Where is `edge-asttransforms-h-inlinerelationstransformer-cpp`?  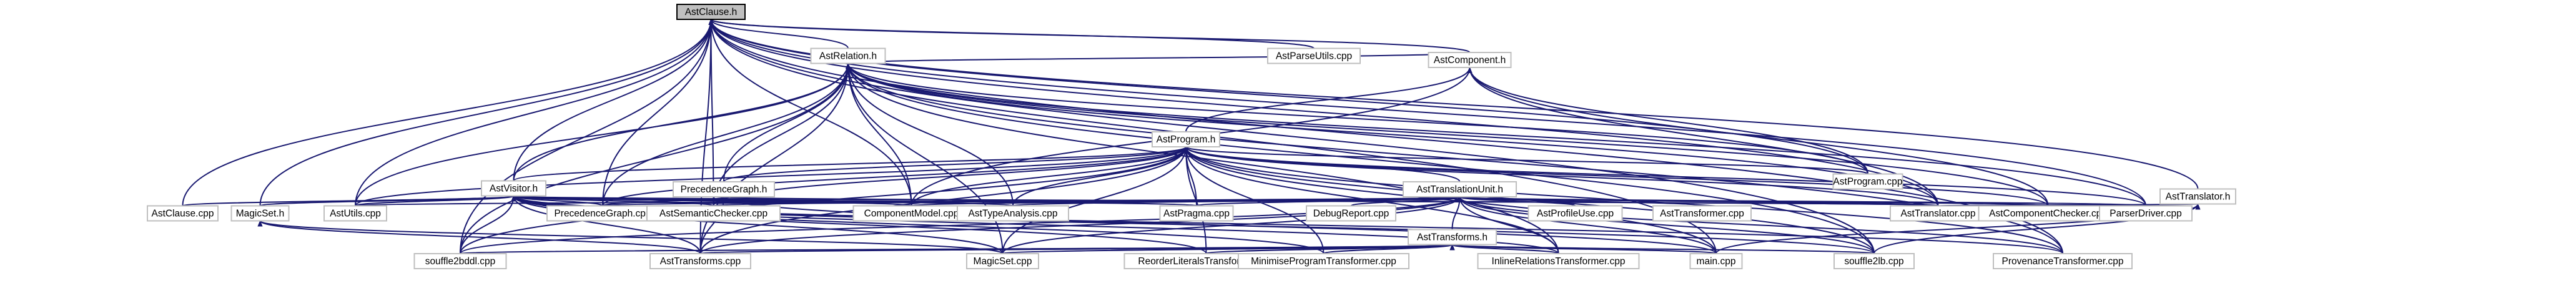 edge-asttransforms-h-inlinerelationstransformer-cpp is located at coordinates (1504, 249).